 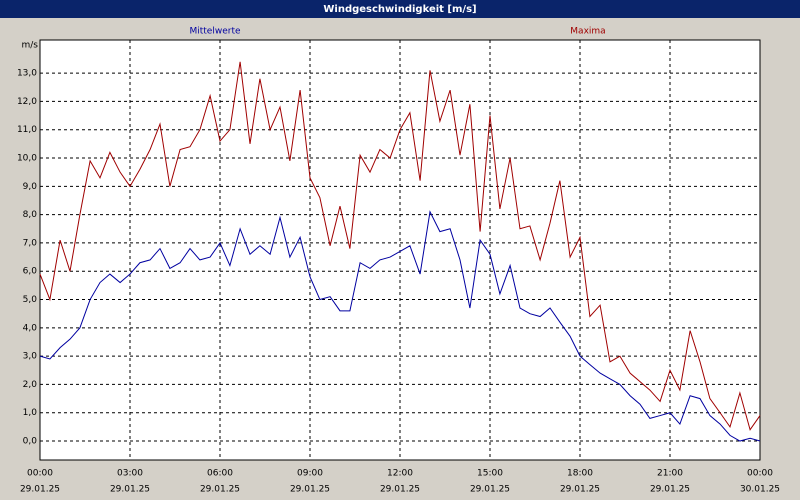 What do you see at coordinates (27, 159) in the screenshot?
I see `y-tick-label: 10,0` at bounding box center [27, 159].